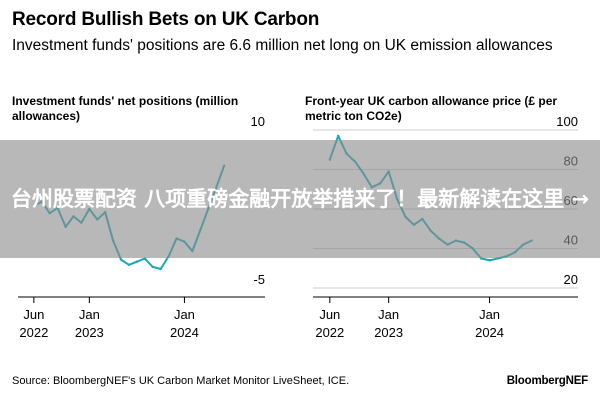  I want to click on promo-banner-text: 台州股票配资 八项重磅金融开放举措来了！最新解读在这里 →, so click(300, 199).